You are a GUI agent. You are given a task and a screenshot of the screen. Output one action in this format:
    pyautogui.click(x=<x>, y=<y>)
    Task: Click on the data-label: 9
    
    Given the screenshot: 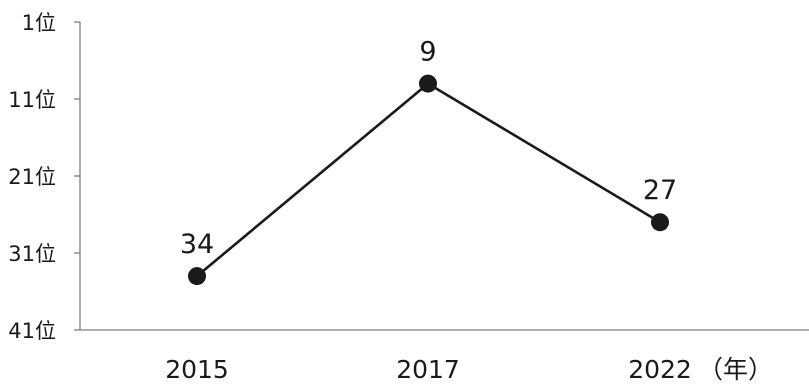 What is the action you would take?
    pyautogui.click(x=427, y=52)
    